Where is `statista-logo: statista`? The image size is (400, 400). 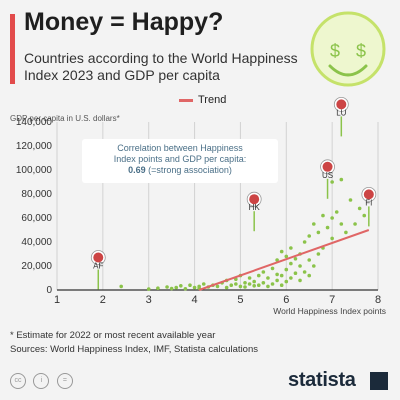
statista-logo: statista is located at coordinates (322, 380).